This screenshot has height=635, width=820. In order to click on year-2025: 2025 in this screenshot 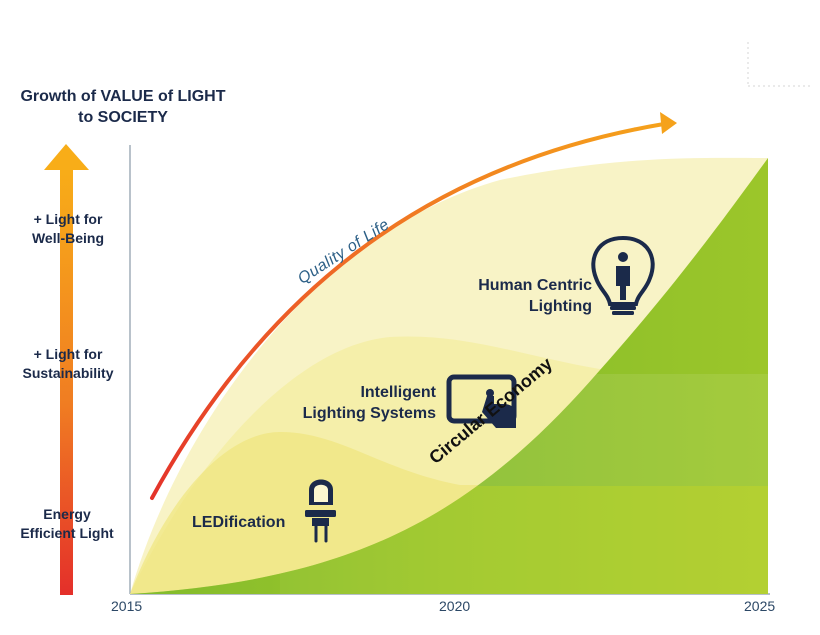, I will do `click(759, 606)`.